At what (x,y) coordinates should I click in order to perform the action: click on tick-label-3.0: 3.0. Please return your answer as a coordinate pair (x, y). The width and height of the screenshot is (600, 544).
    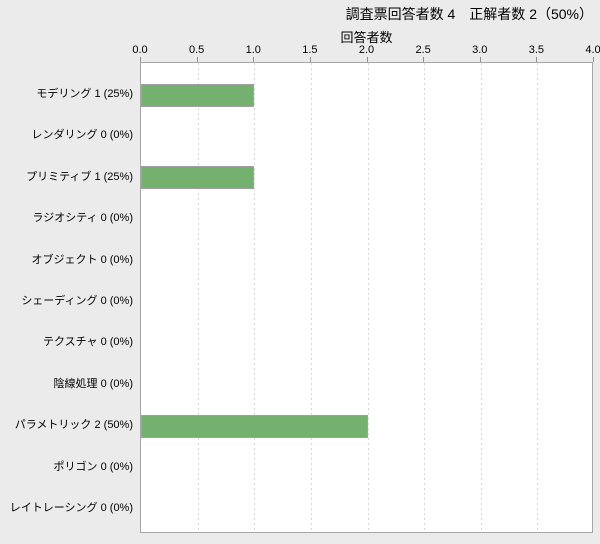
    Looking at the image, I should click on (480, 50).